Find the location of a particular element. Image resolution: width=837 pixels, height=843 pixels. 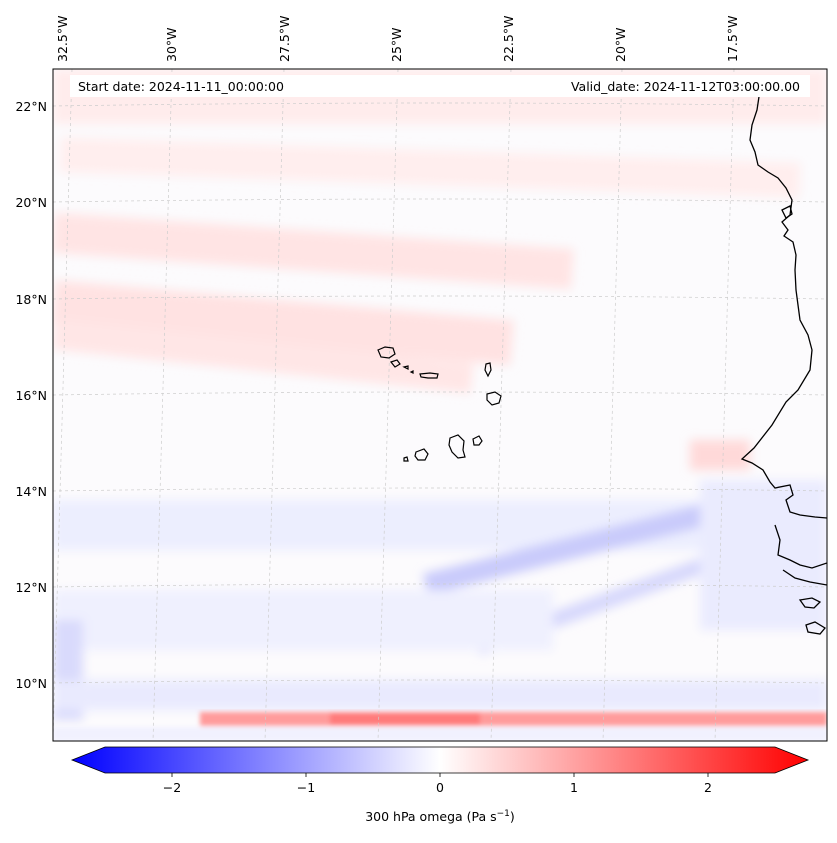

colorbar: −2 −1 0 1 2 300 hPa omega (Pa s−1) is located at coordinates (440, 785).